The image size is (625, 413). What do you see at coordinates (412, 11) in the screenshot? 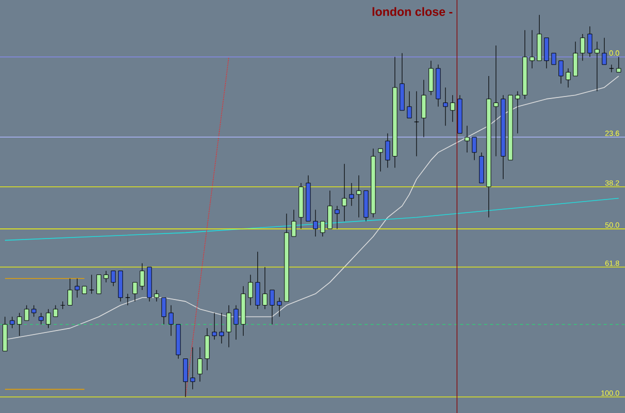
I see `annotation: london close -` at bounding box center [412, 11].